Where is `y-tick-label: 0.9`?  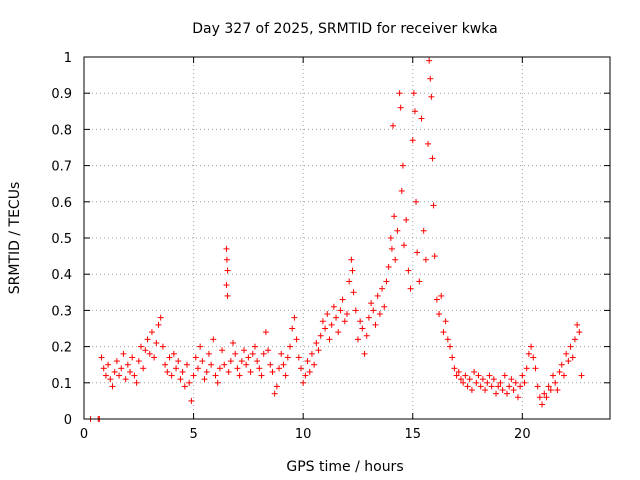 y-tick-label: 0.9 is located at coordinates (61, 94).